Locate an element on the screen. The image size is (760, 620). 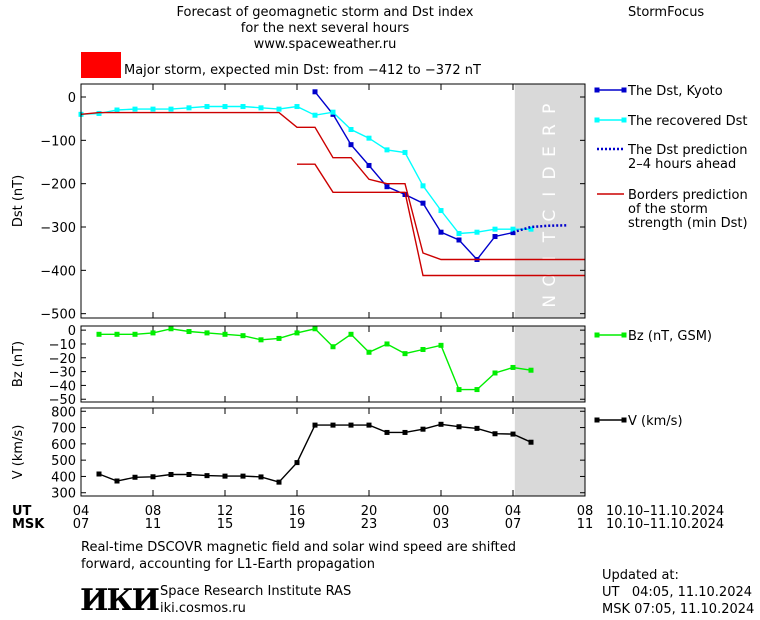
panel-v-background is located at coordinates (333, 452).